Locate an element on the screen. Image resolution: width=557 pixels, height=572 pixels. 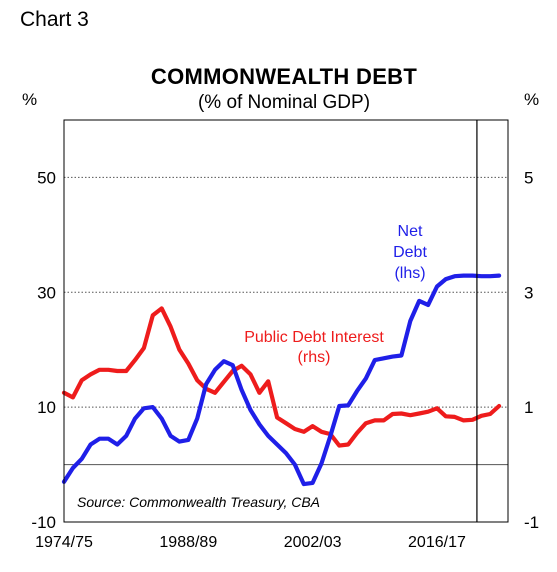
net-debt-annotation: (lhs) is located at coordinates (409, 273).